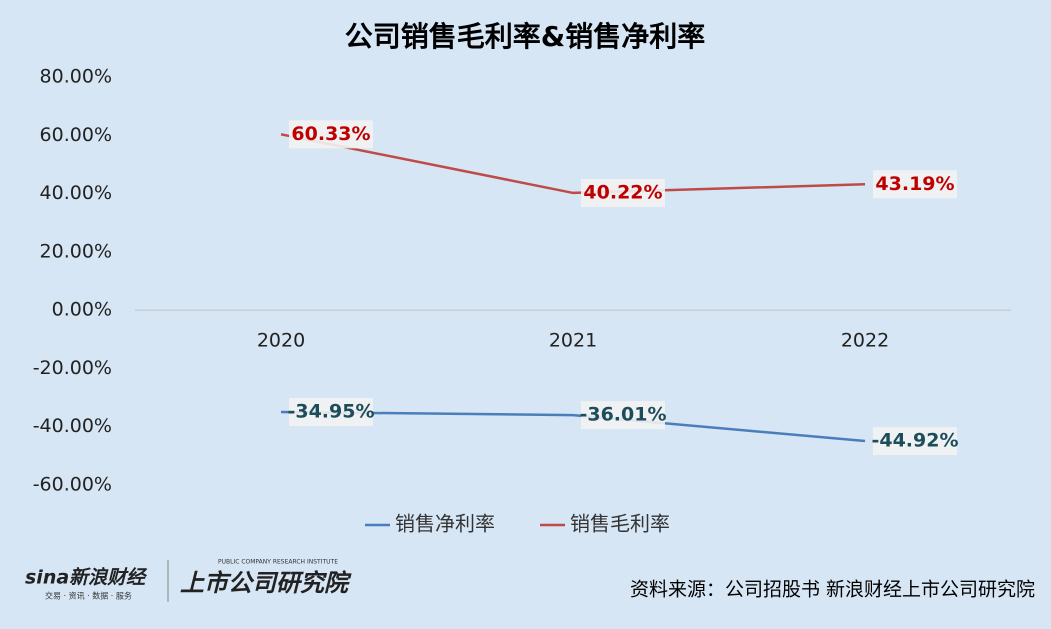  What do you see at coordinates (86, 578) in the screenshot?
I see `logo: sina新浪财经` at bounding box center [86, 578].